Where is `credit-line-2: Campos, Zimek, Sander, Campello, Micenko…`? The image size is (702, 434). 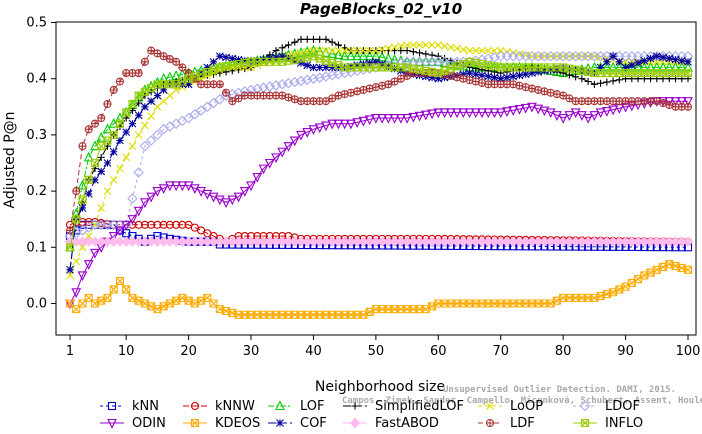
credit-line-2: Campos, Zimek, Sander, Campello, Micenko… is located at coordinates (522, 400).